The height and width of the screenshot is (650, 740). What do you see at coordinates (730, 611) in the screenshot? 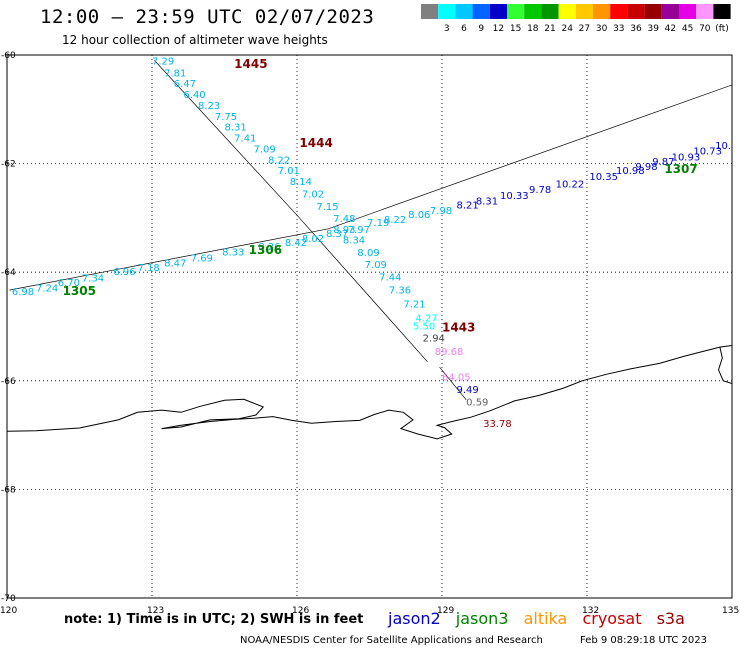
I see `lon-tick-label: 135` at bounding box center [730, 611].